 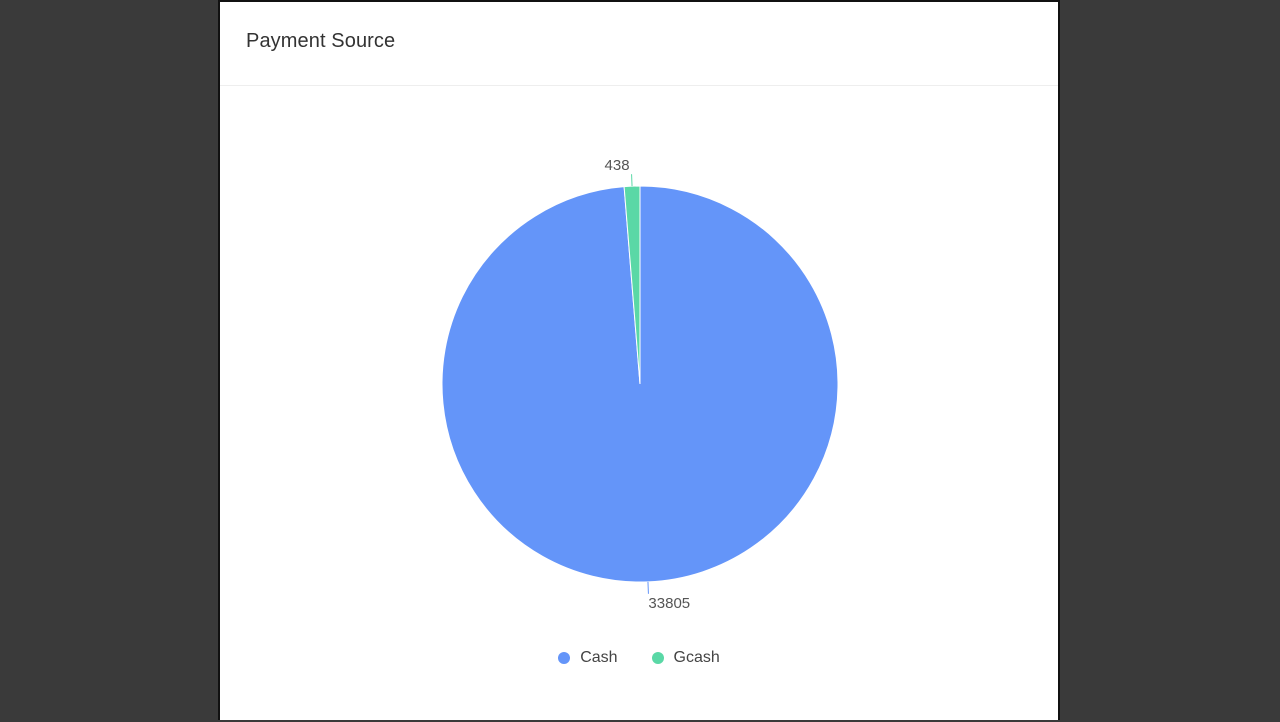 What do you see at coordinates (320, 41) in the screenshot?
I see `card-title: Payment Source` at bounding box center [320, 41].